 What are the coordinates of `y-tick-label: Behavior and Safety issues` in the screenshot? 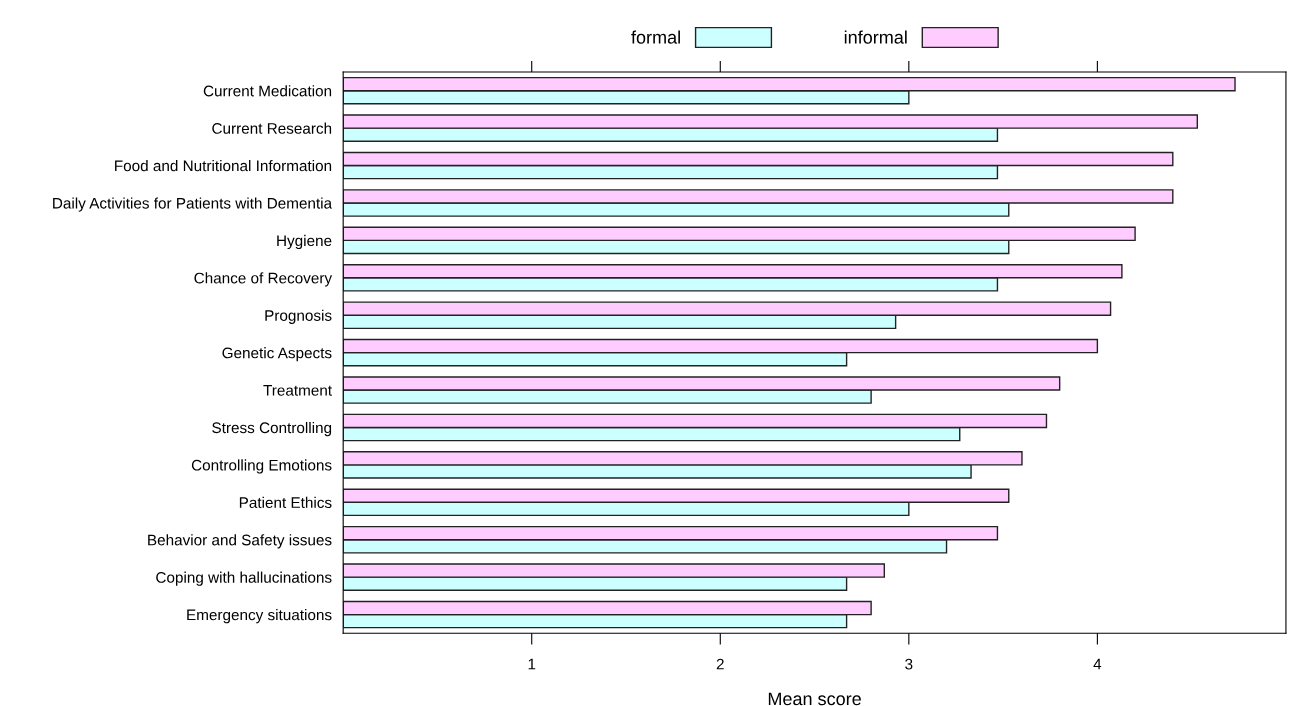 It's located at (240, 541).